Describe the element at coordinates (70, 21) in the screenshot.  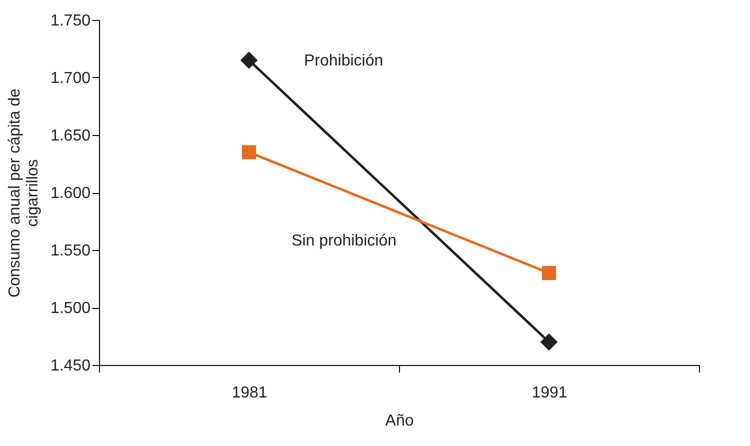
I see `y-tick-label: 1.750` at that location.